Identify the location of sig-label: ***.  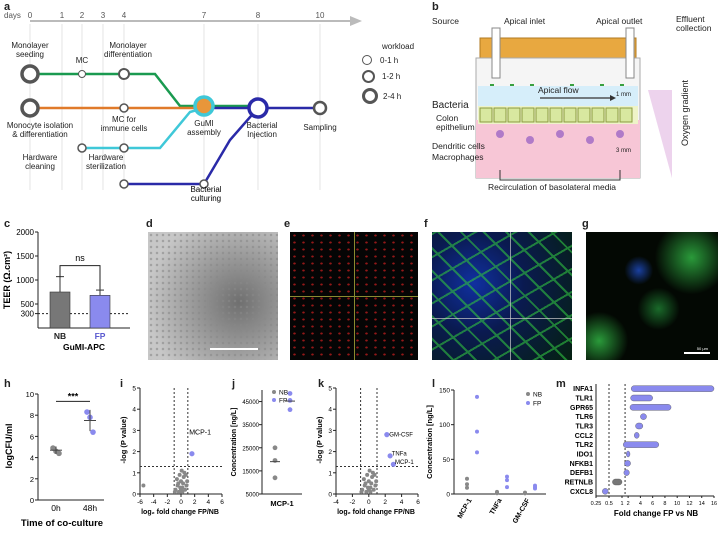
(73, 396).